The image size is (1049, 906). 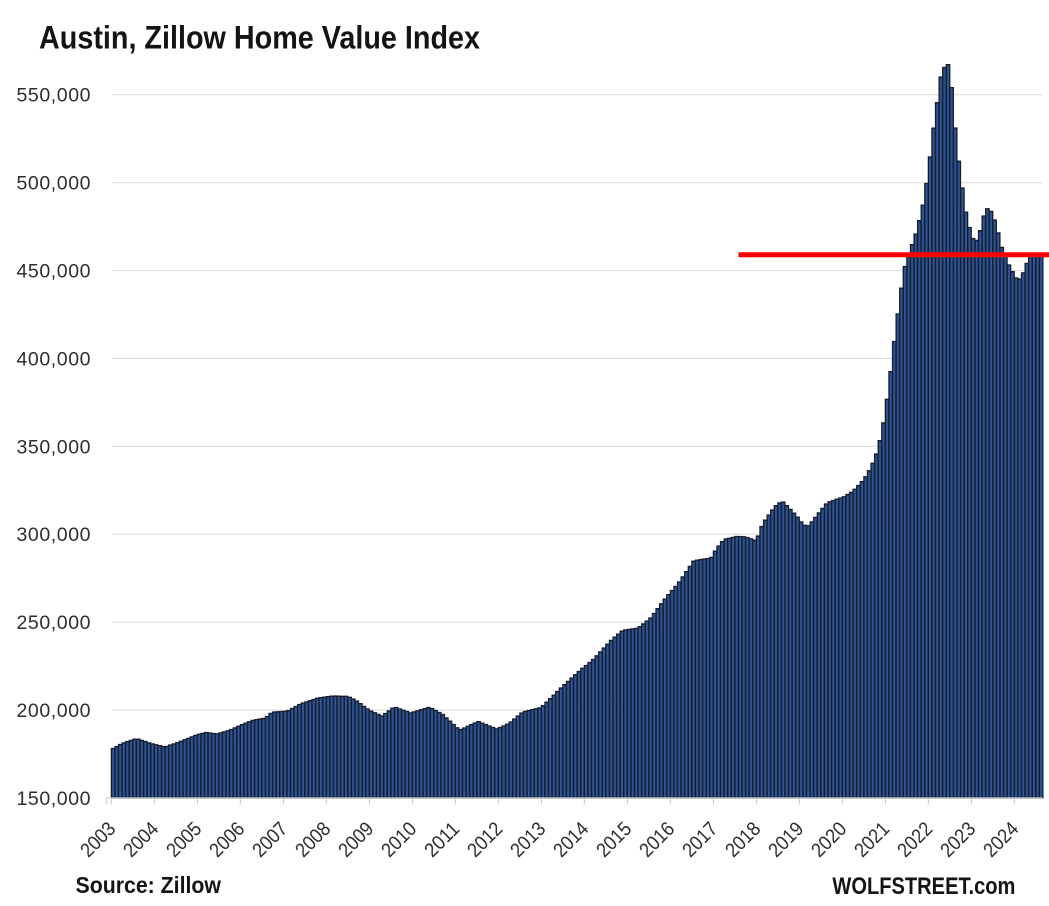 I want to click on svg-text: 500,000, so click(x=54, y=184).